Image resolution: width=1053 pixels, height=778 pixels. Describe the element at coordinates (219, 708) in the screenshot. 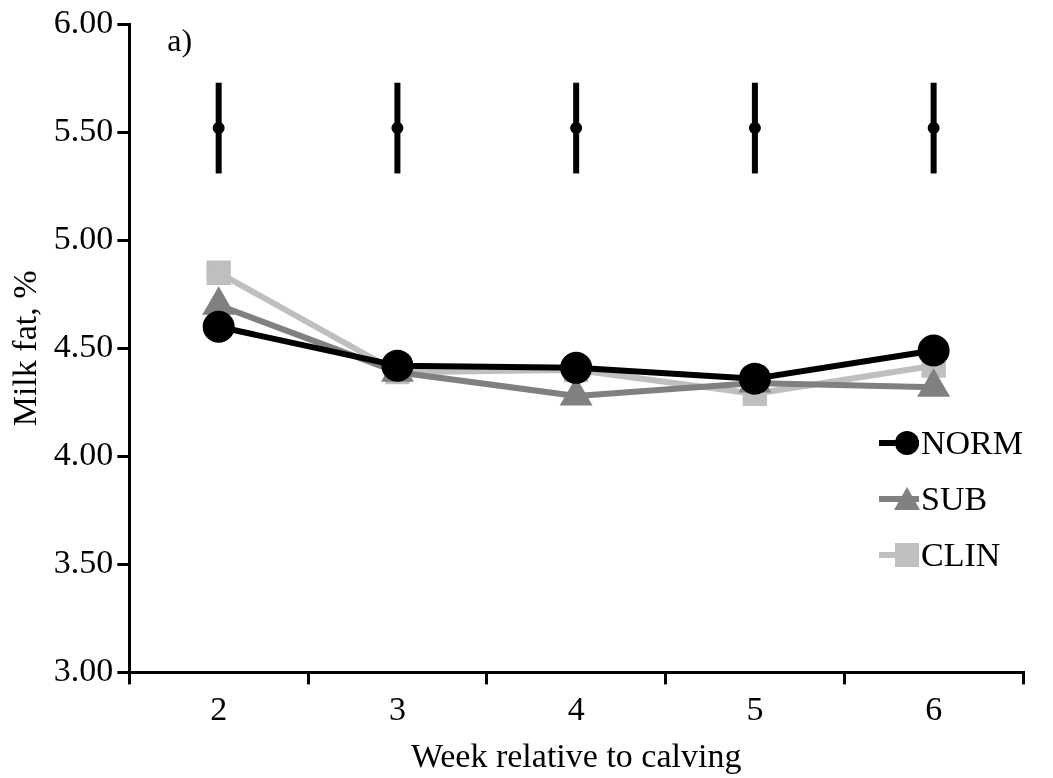

I see `x-tick-label: 2` at that location.